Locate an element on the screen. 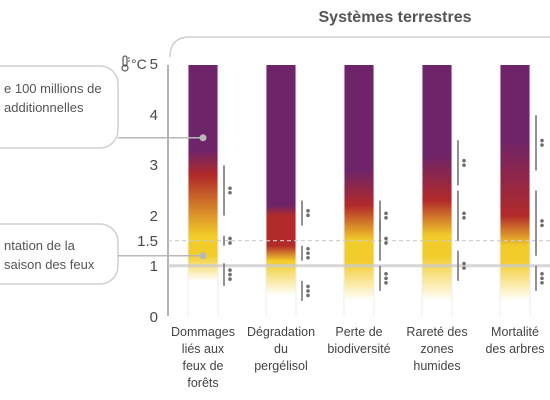 Image resolution: width=550 pixels, height=400 pixels. y-tick-2: 2 is located at coordinates (154, 216).